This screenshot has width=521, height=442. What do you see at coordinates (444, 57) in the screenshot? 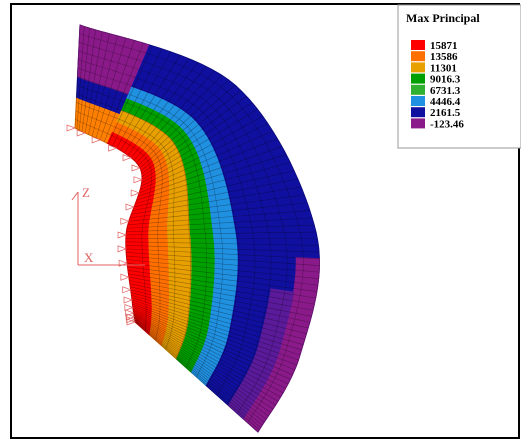
I see `legend-value: 13586` at bounding box center [444, 57].